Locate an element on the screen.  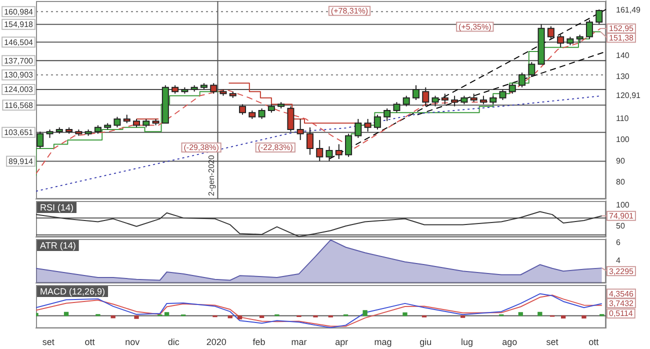
text: 0,5114 is located at coordinates (621, 313).